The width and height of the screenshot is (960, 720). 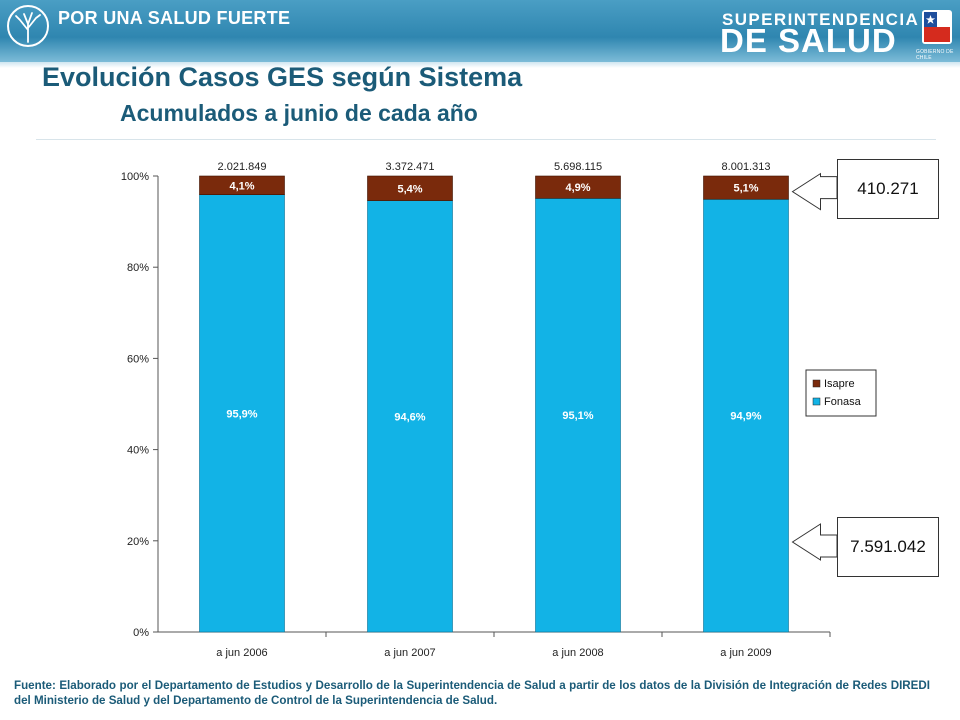 I want to click on y-tick-label: 40%, so click(x=138, y=451).